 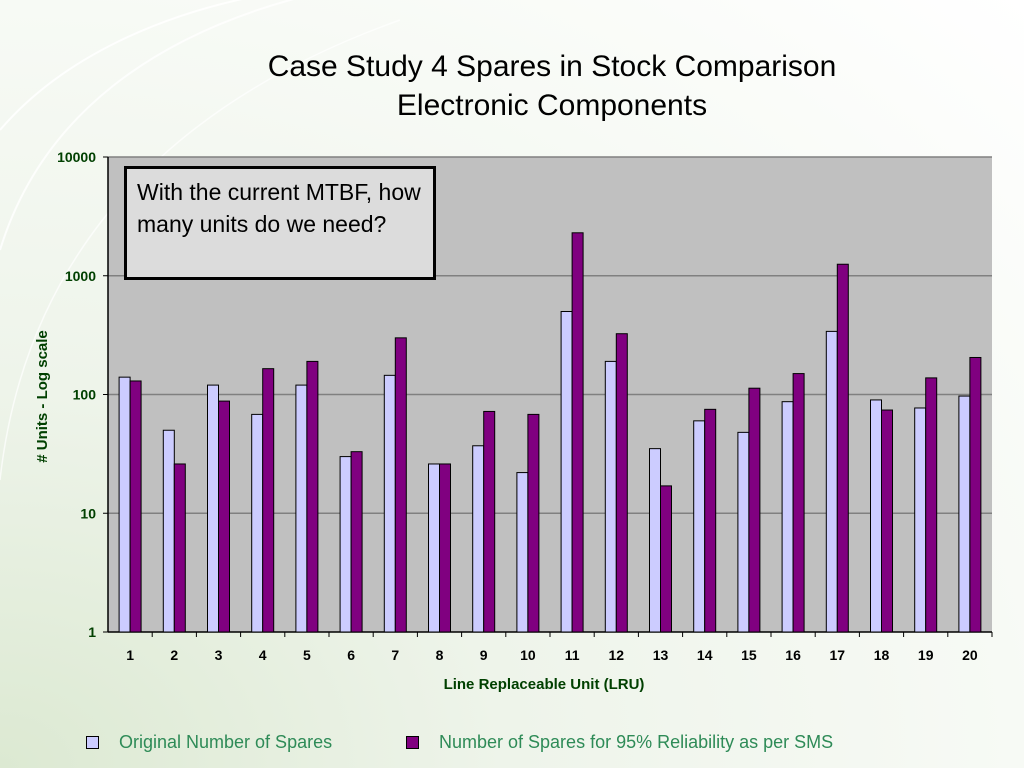 What do you see at coordinates (705, 655) in the screenshot?
I see `x-tick-label-14: 14` at bounding box center [705, 655].